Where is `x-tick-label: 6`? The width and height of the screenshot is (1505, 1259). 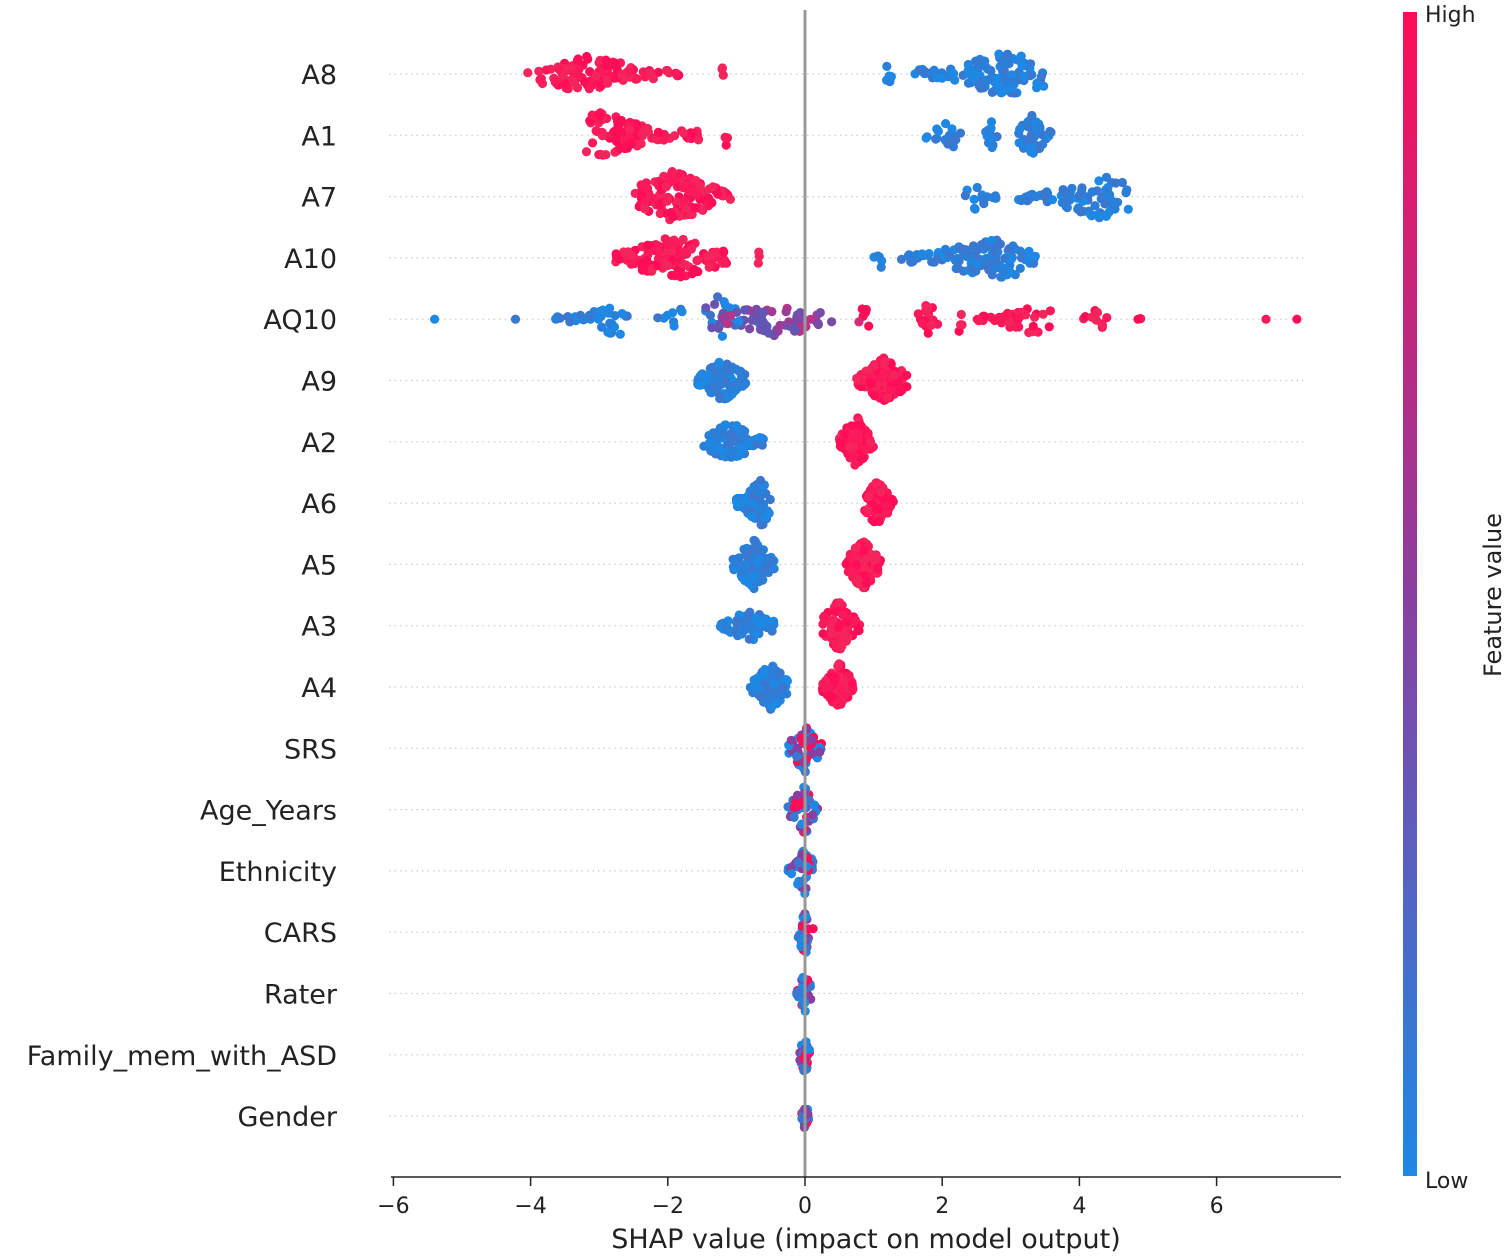 x-tick-label: 6 is located at coordinates (1217, 1206).